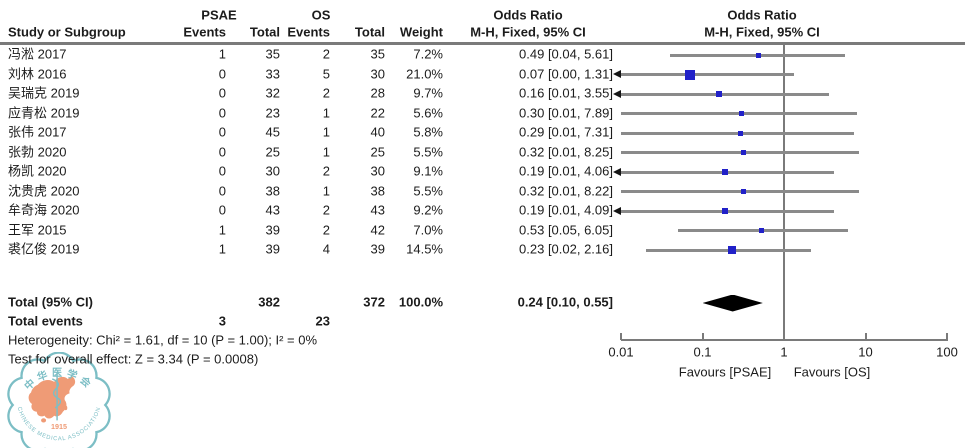 The width and height of the screenshot is (965, 448). Describe the element at coordinates (44, 191) in the screenshot. I see `study-name: 沈贵虎 2020` at that location.